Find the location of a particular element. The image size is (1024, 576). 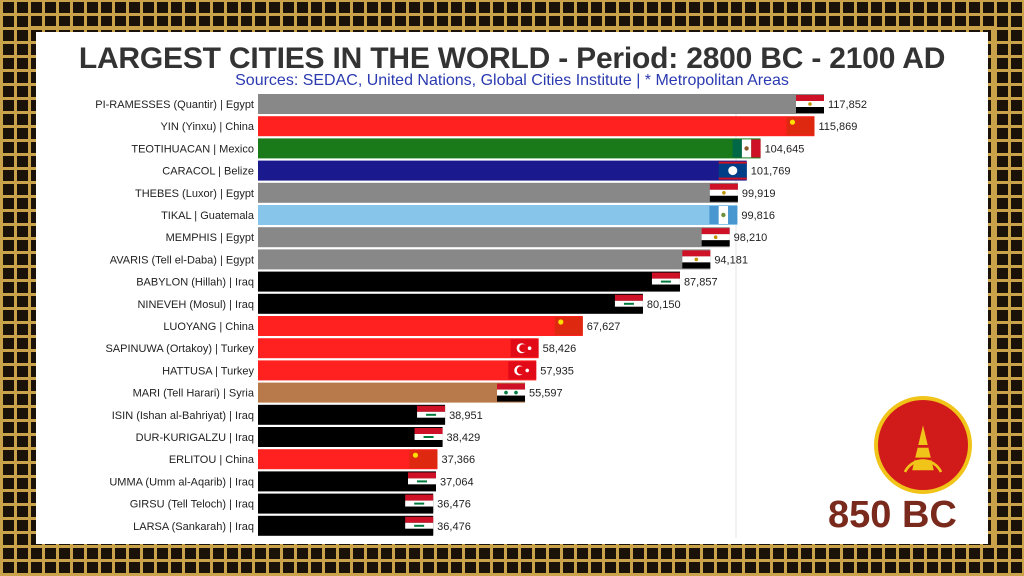

value-label: 80,150 is located at coordinates (664, 305).